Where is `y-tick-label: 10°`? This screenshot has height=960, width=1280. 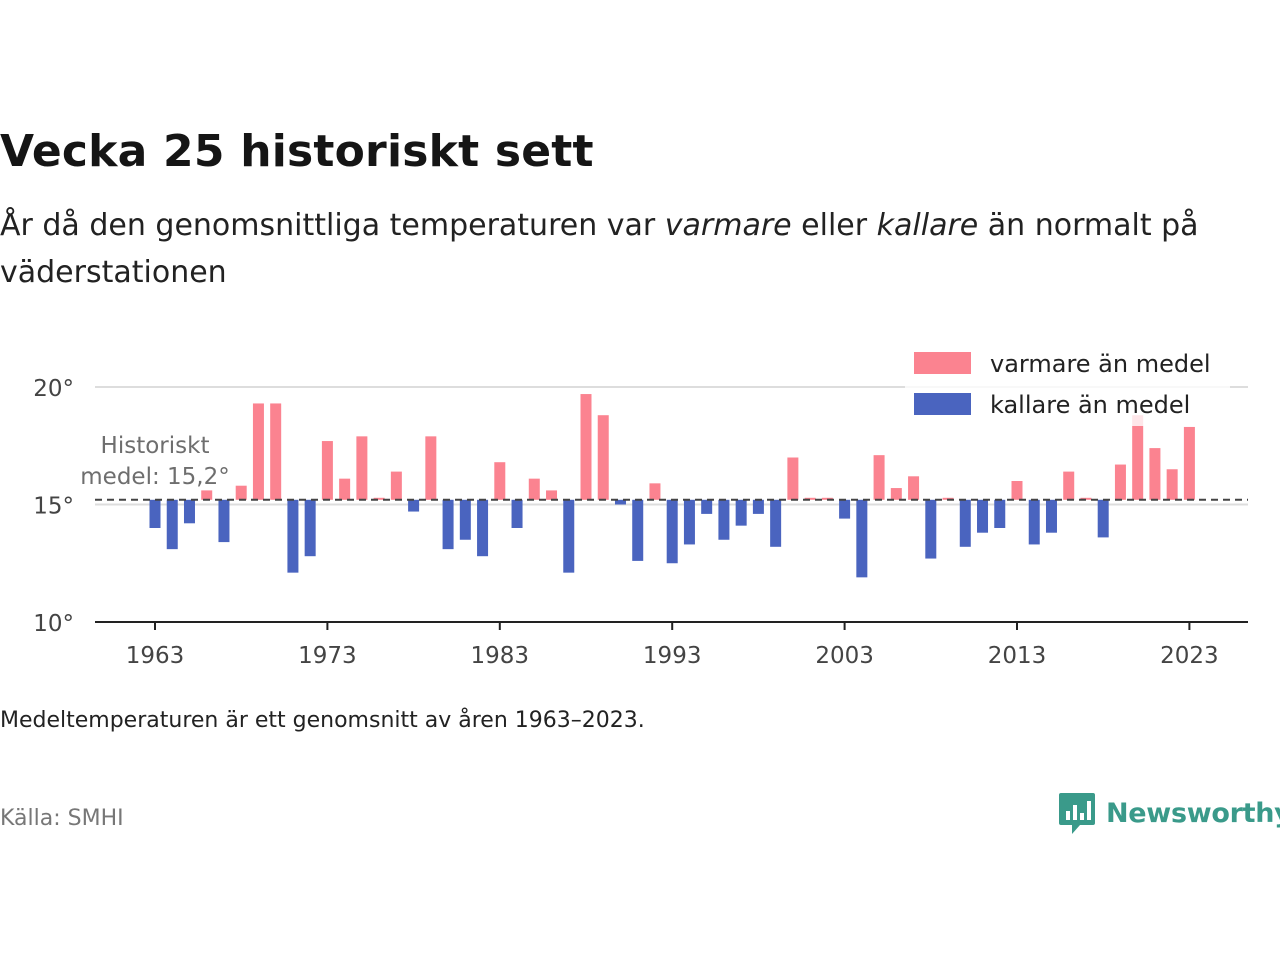 y-tick-label: 10° is located at coordinates (53, 624).